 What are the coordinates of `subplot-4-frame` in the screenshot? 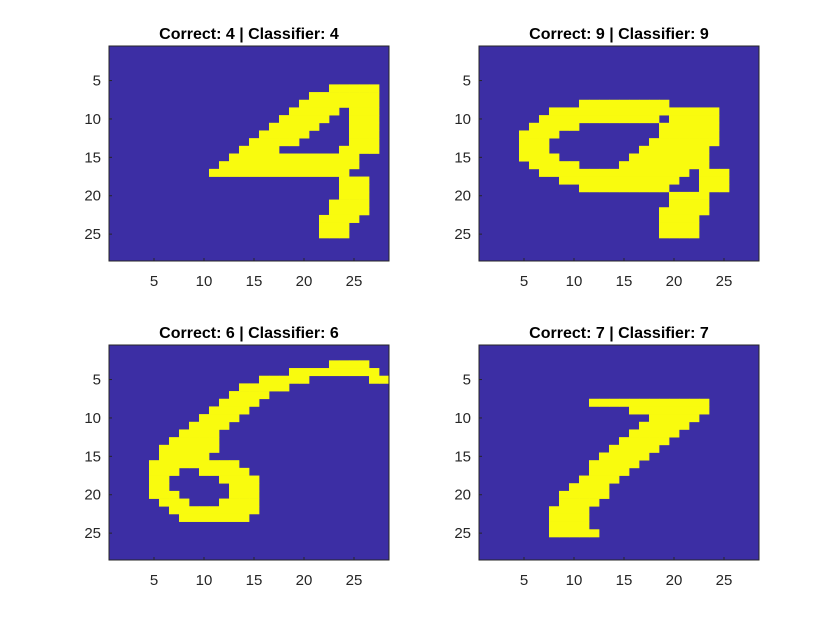 It's located at (619, 452).